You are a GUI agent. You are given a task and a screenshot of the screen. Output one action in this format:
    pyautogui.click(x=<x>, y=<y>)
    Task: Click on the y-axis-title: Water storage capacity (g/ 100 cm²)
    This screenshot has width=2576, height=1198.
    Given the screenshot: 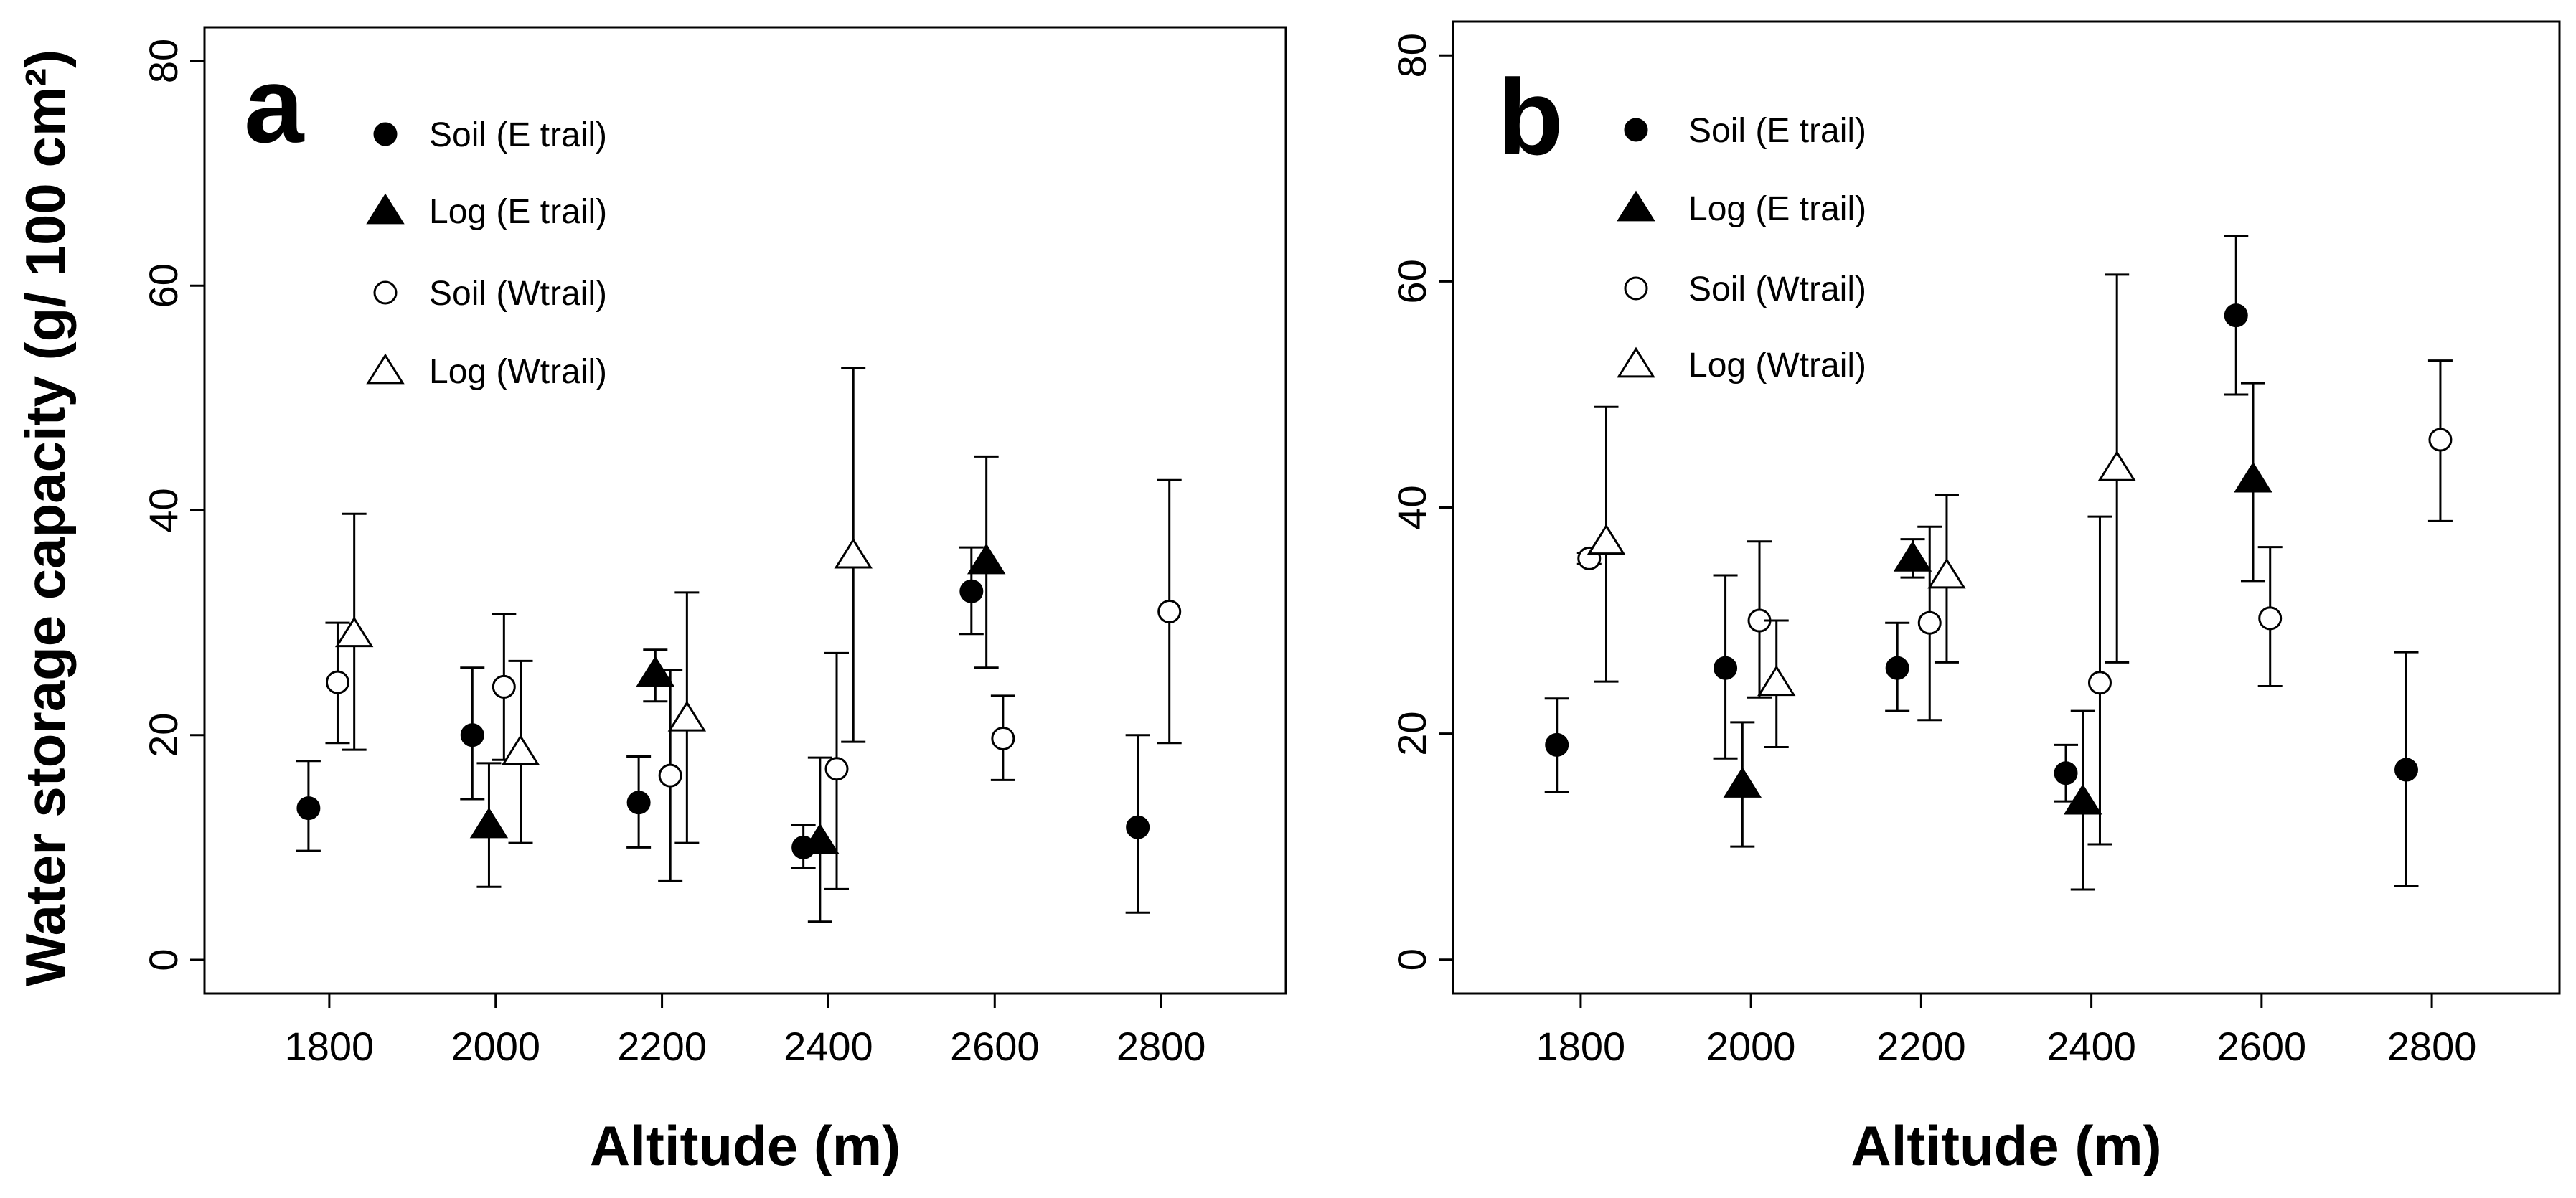 What is the action you would take?
    pyautogui.click(x=45, y=517)
    